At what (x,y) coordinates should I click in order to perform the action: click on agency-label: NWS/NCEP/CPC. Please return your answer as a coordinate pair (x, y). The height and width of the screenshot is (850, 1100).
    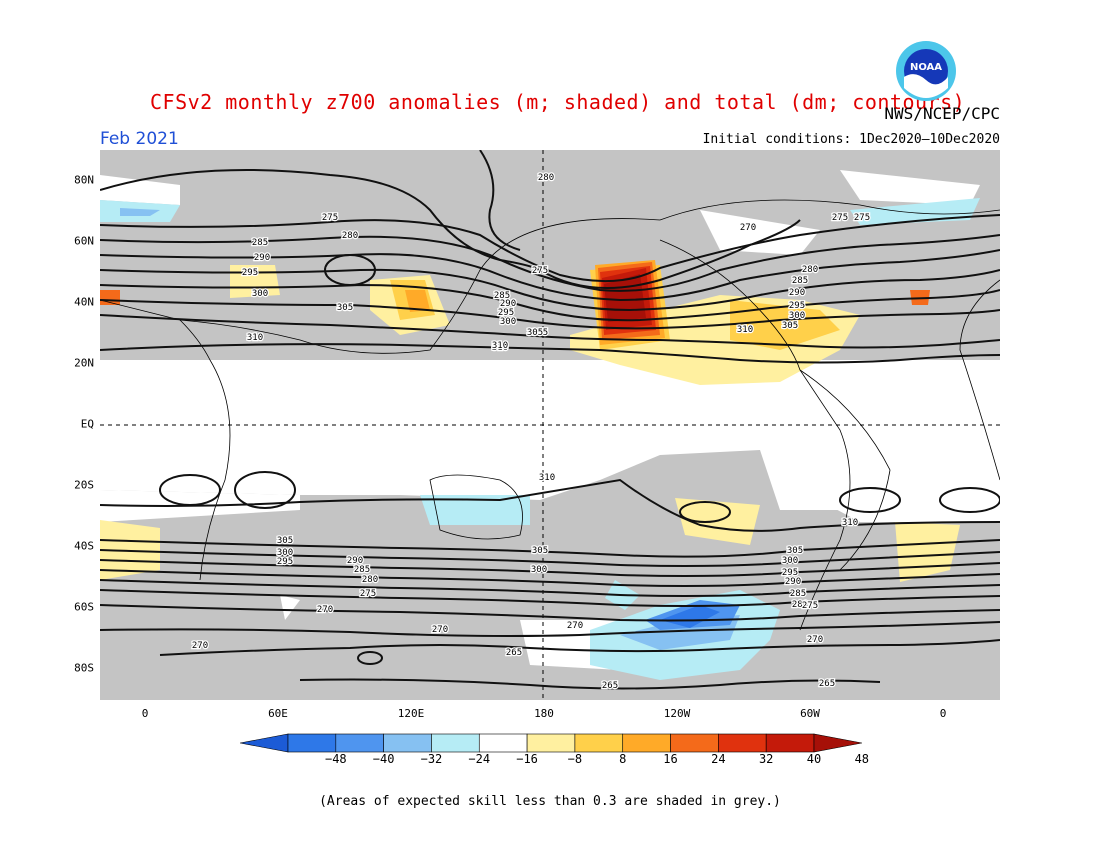
    Looking at the image, I should click on (942, 113).